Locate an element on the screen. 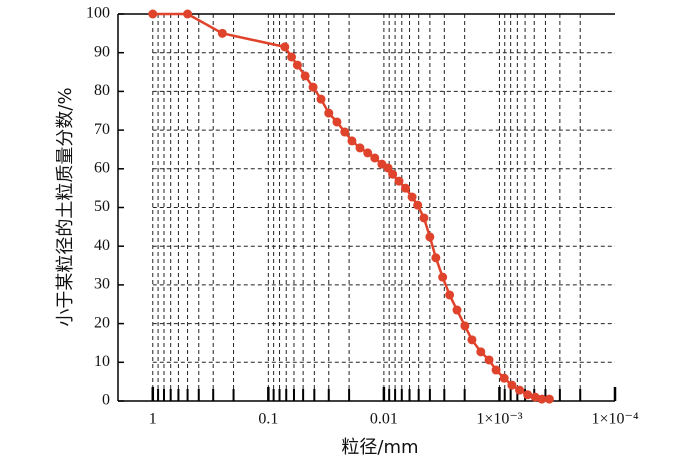  y-tick-label: 10 is located at coordinates (102, 361).